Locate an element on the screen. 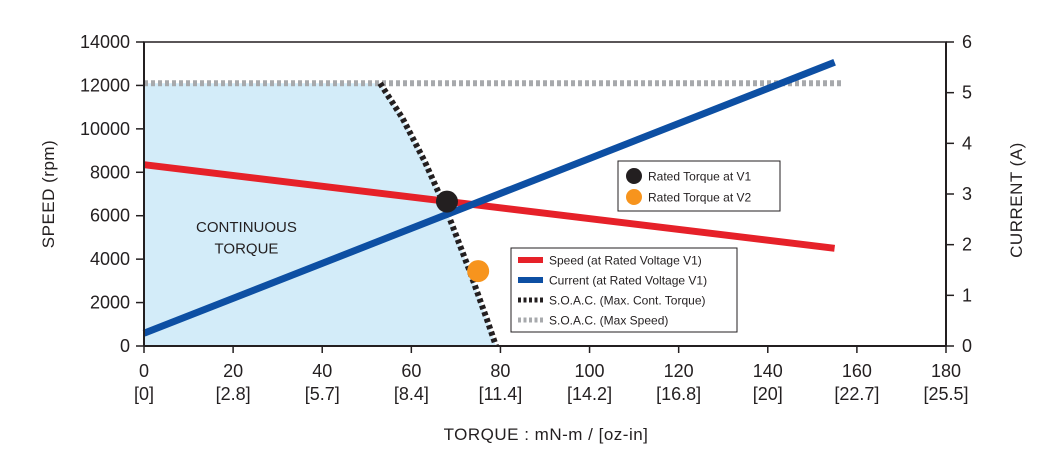  legend-rated-torque-v1-label: Rated Torque at V1 is located at coordinates (700, 177).